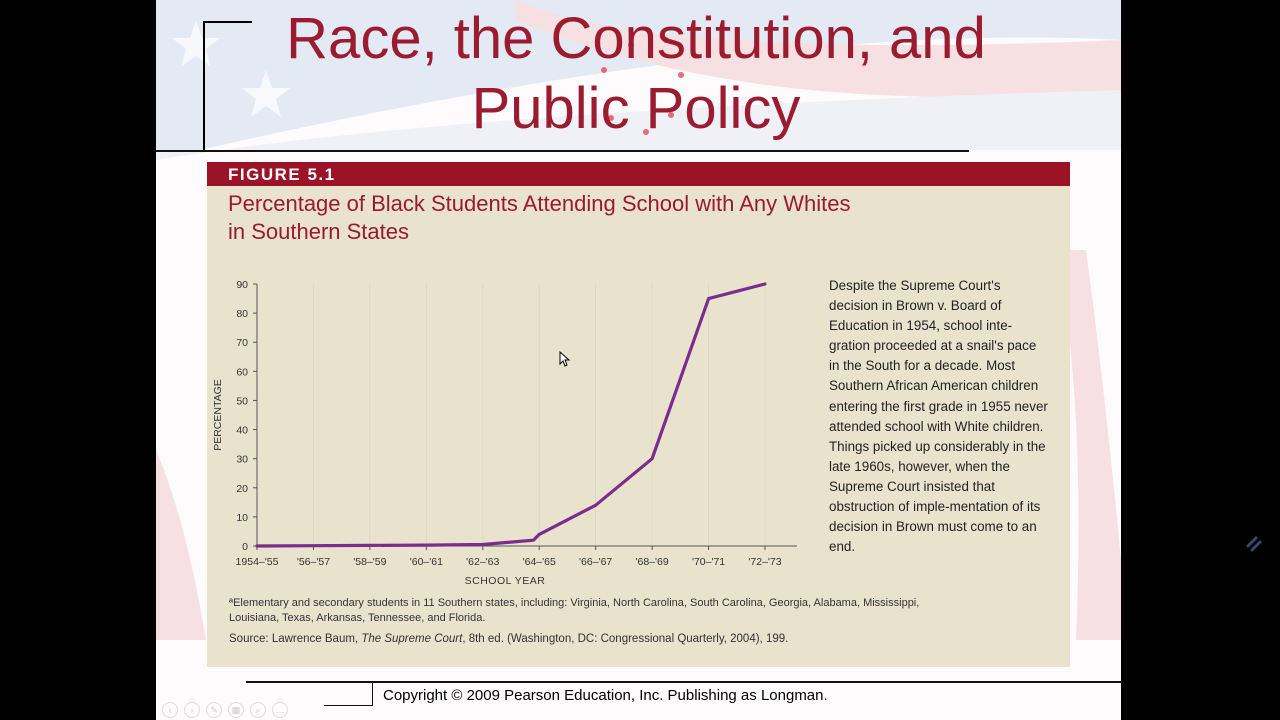 This screenshot has height=720, width=1280. I want to click on next-icon: ›, so click(192, 710).